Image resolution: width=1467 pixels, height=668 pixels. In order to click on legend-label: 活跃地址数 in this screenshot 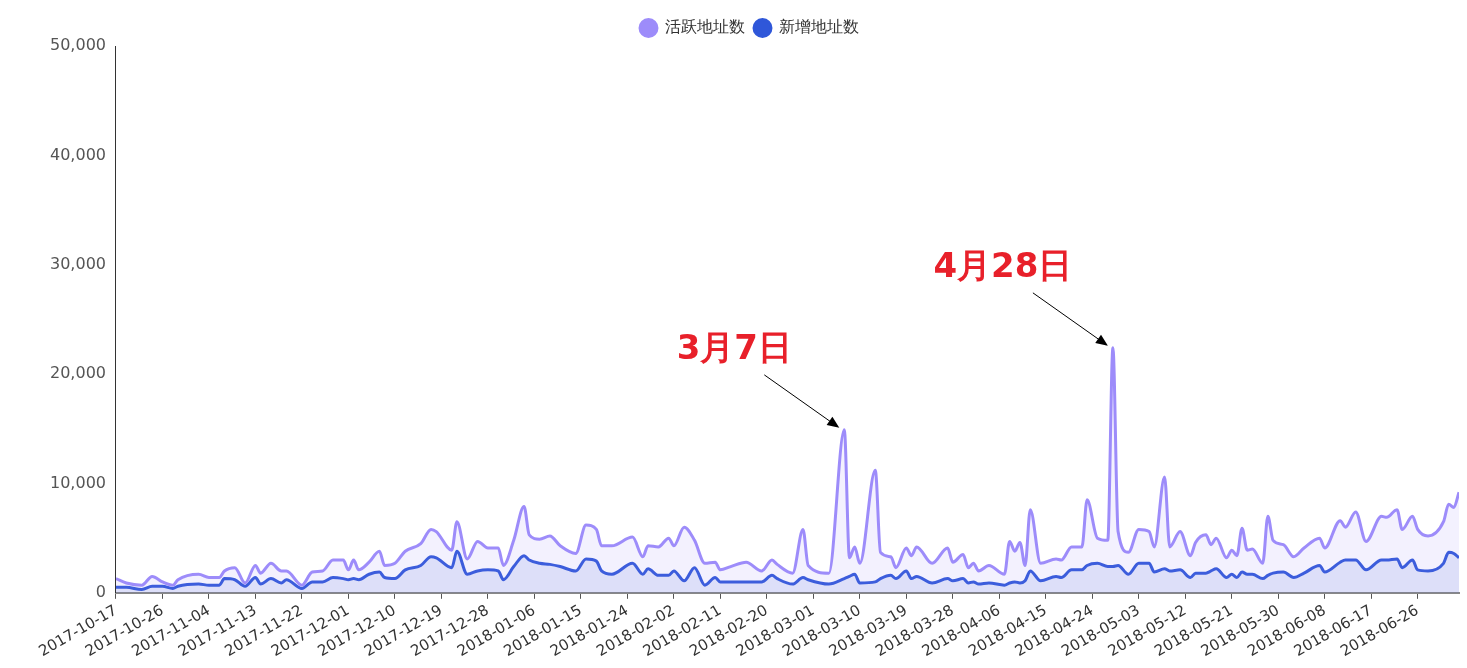, I will do `click(704, 27)`.